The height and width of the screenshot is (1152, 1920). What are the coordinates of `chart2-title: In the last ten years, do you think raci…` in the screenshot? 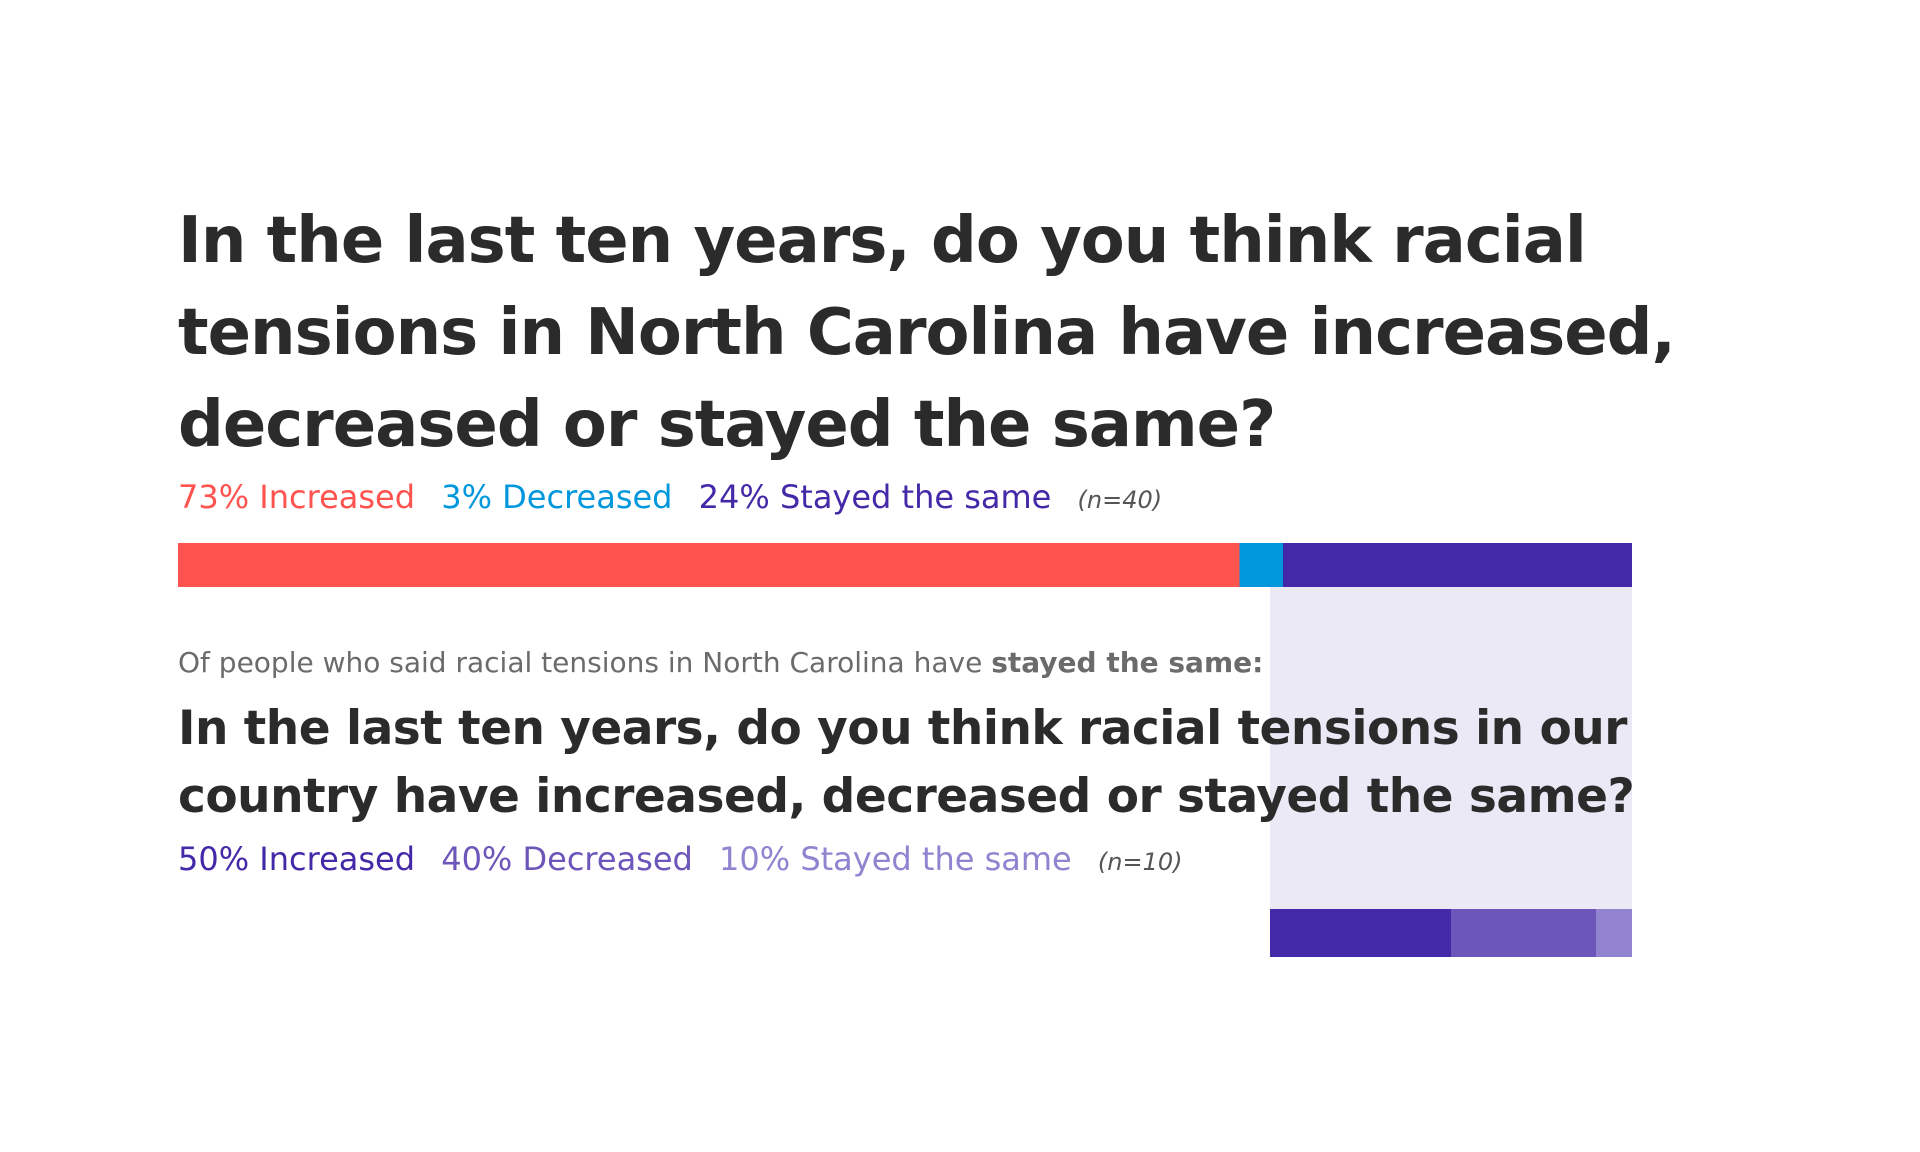 It's located at (906, 762).